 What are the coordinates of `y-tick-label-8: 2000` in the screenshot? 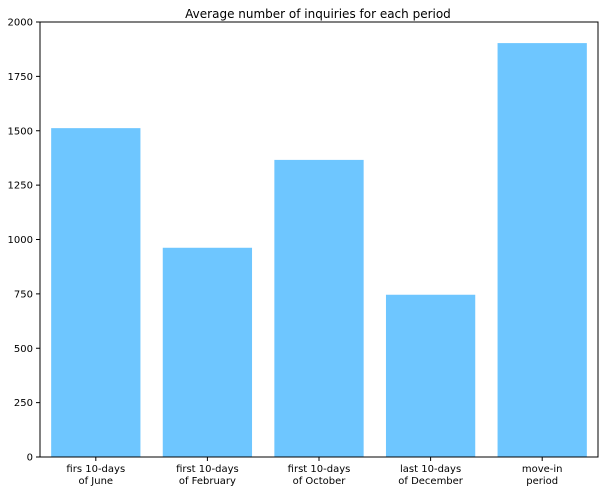 It's located at (20, 23).